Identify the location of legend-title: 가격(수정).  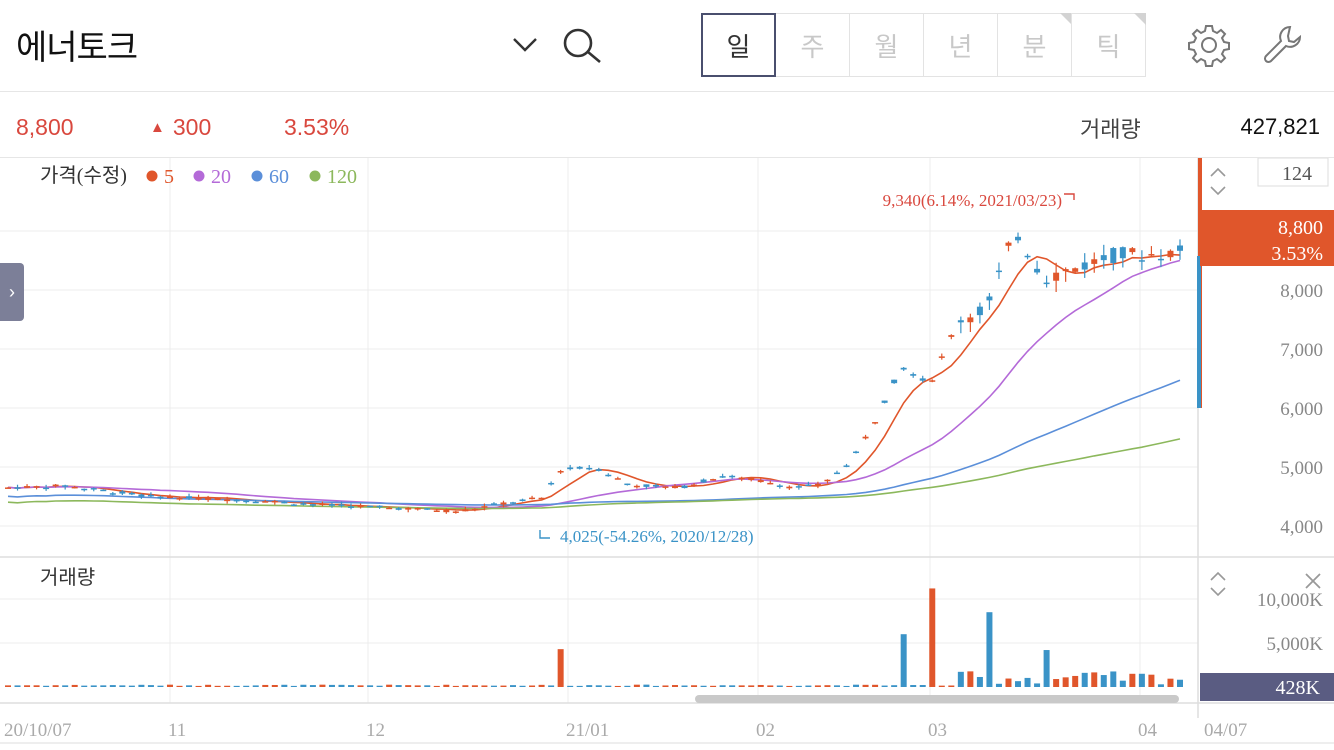
(83, 175).